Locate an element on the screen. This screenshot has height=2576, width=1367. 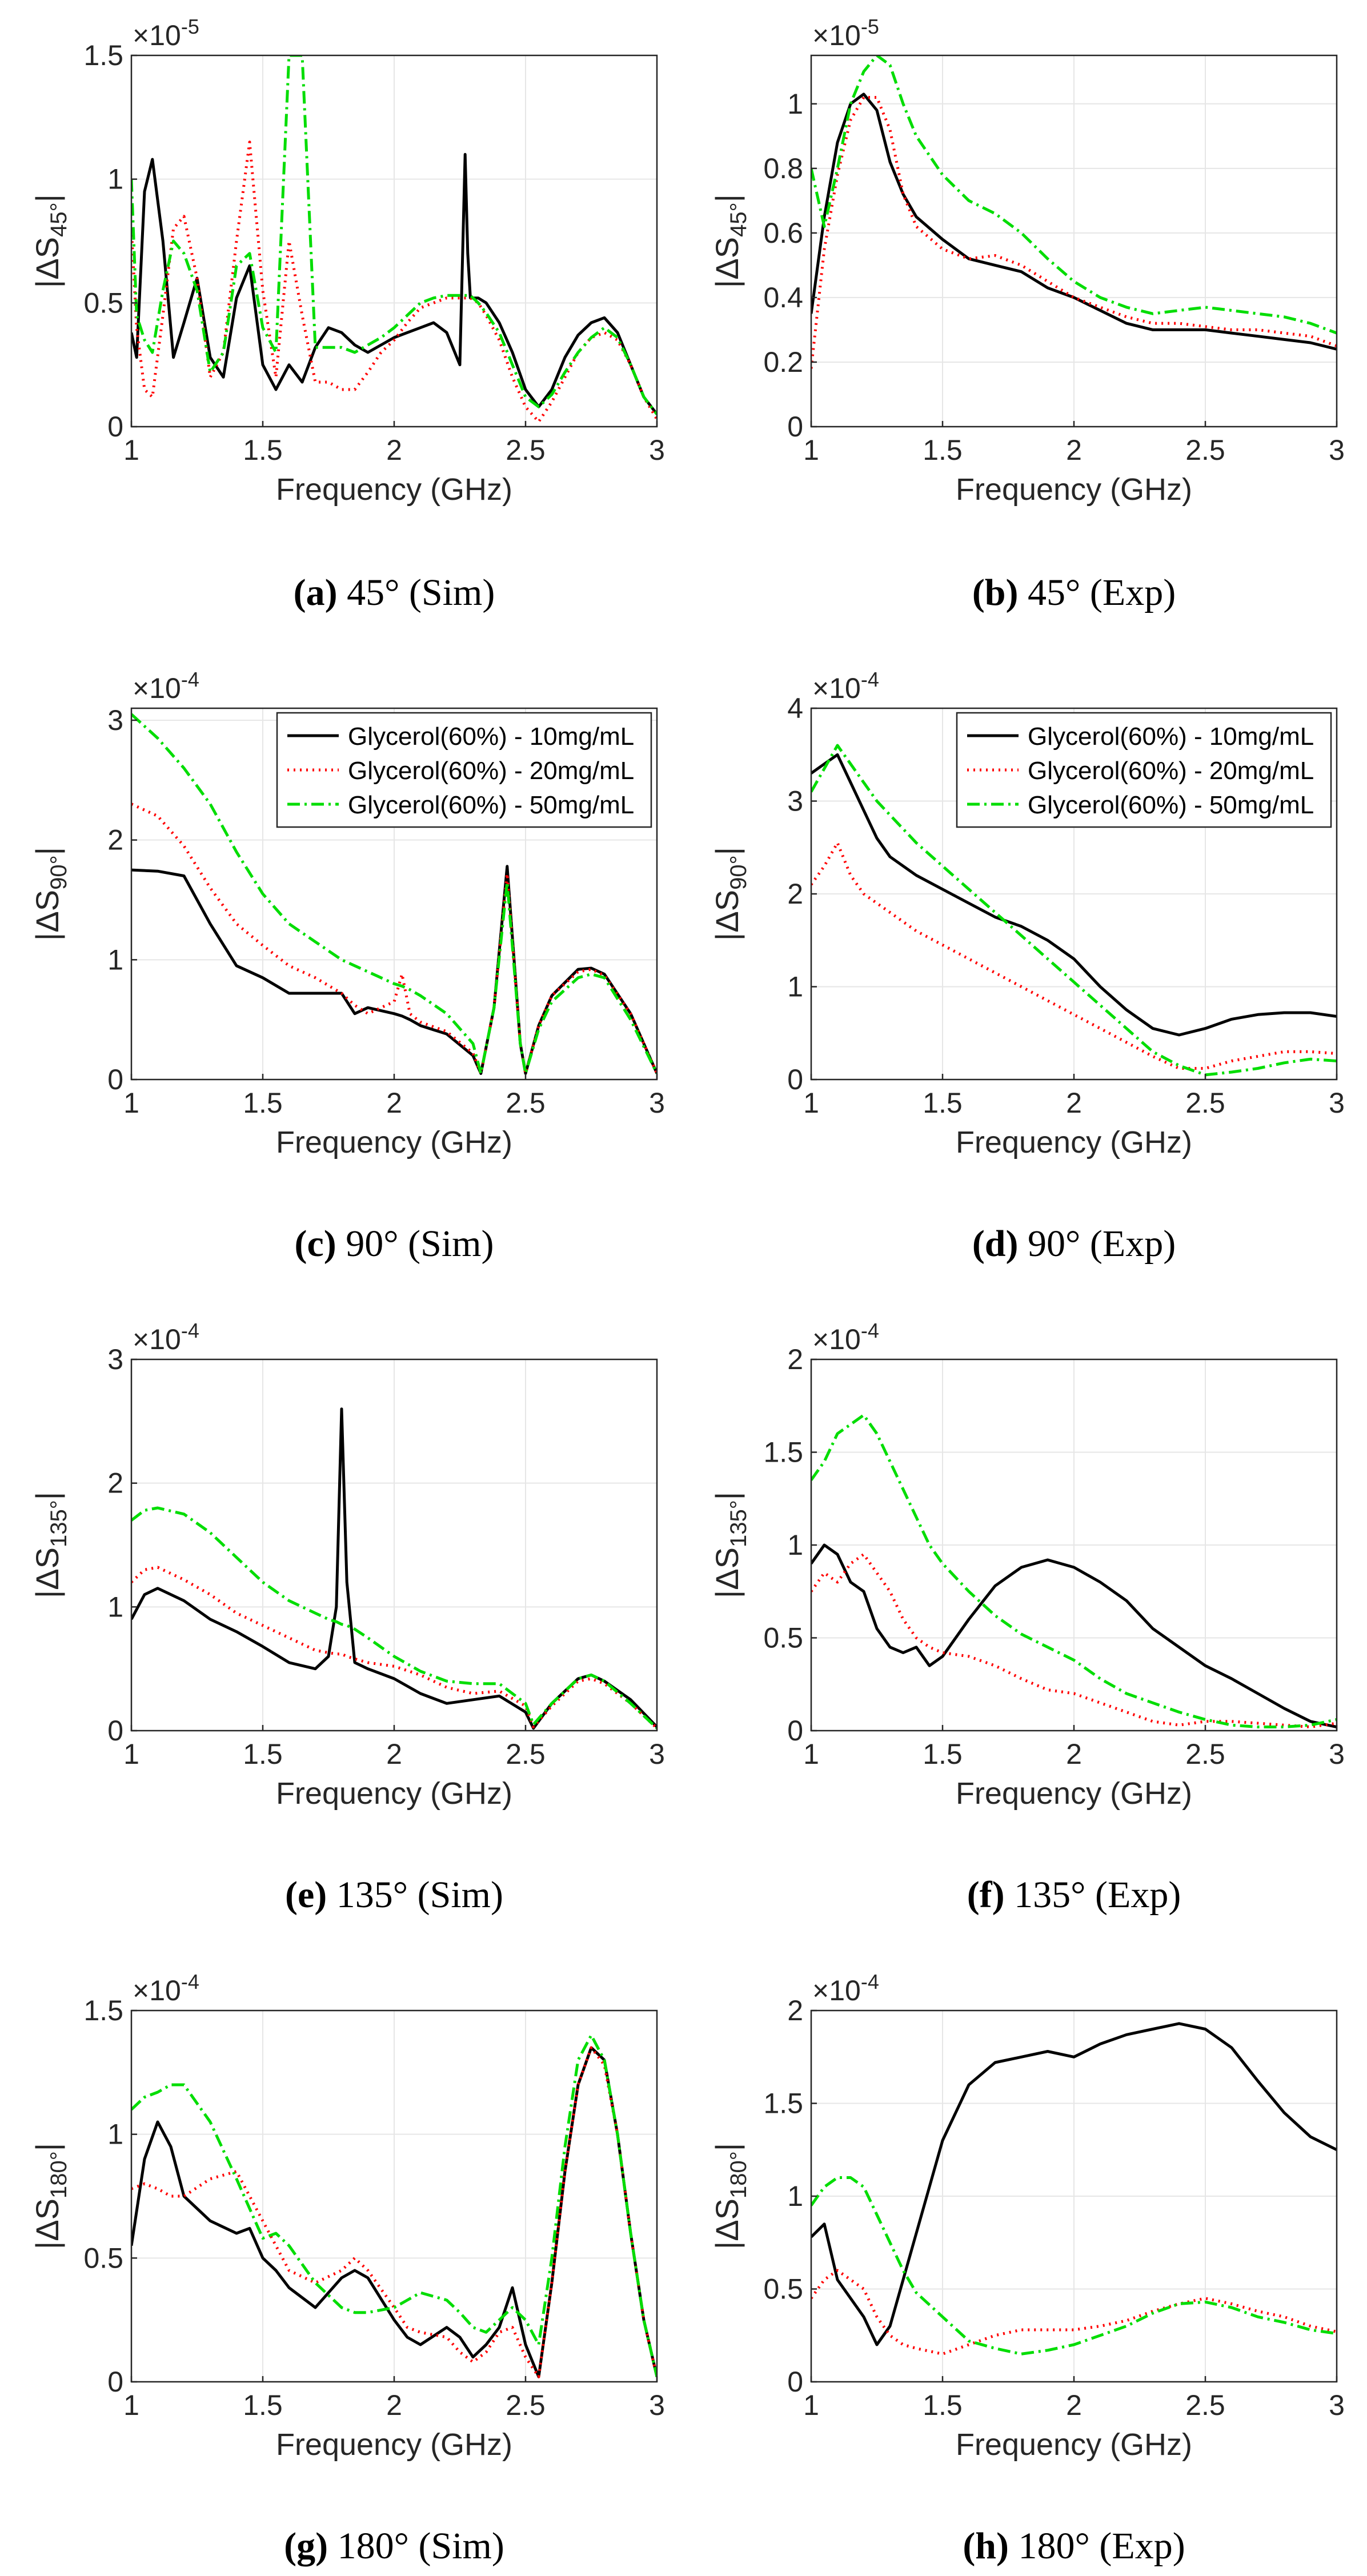
y-axis-label: |ΔS180°| is located at coordinates (50, 2196).